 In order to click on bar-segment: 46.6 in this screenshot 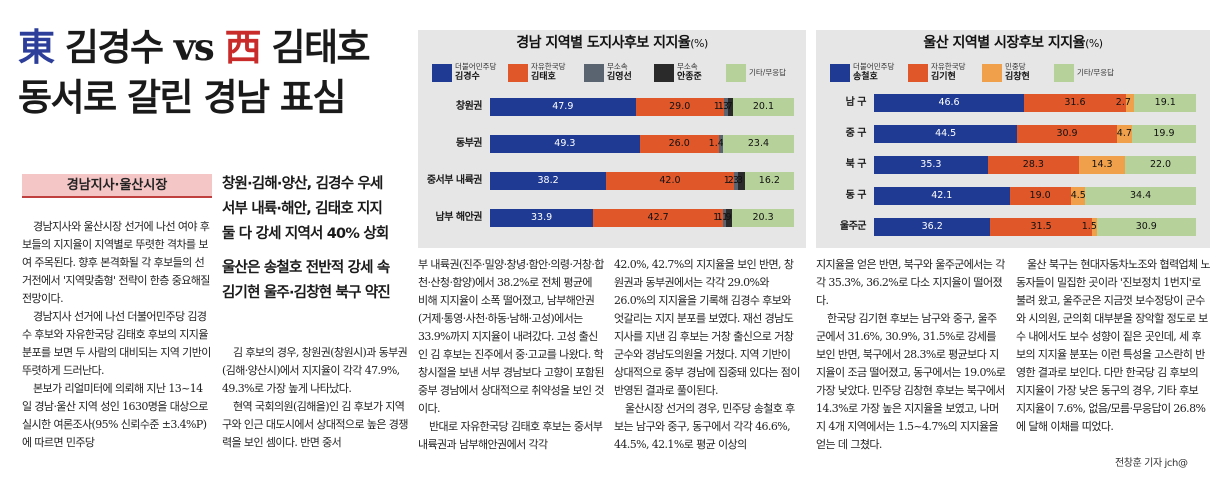, I will do `click(949, 103)`.